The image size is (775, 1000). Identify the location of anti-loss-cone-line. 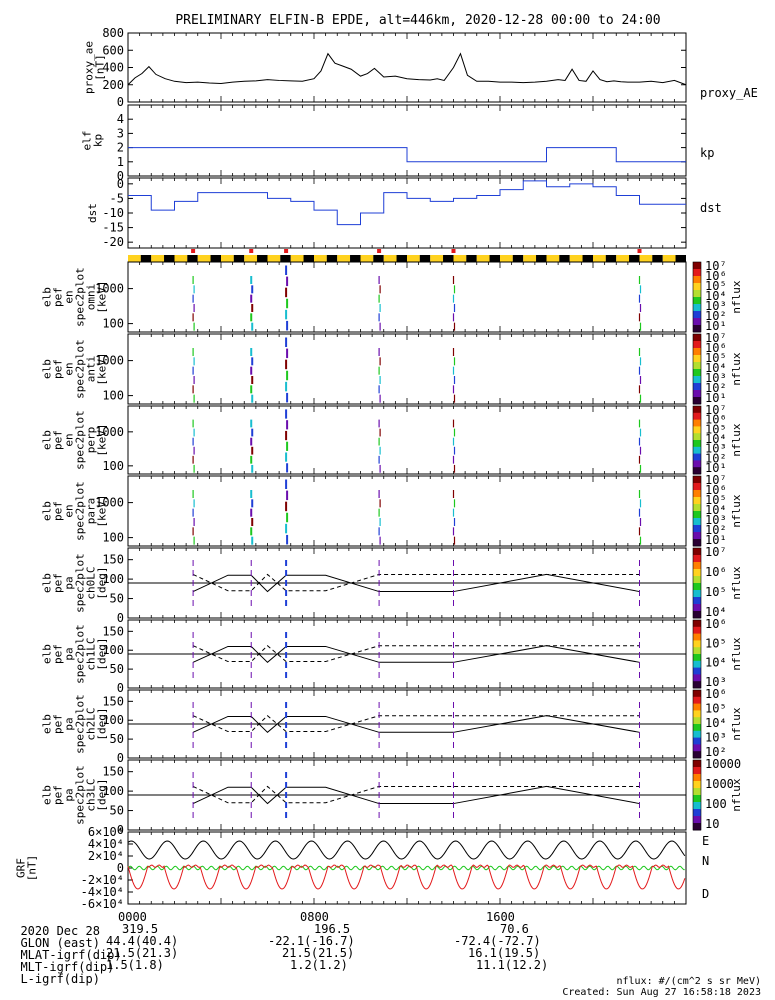
(416, 582).